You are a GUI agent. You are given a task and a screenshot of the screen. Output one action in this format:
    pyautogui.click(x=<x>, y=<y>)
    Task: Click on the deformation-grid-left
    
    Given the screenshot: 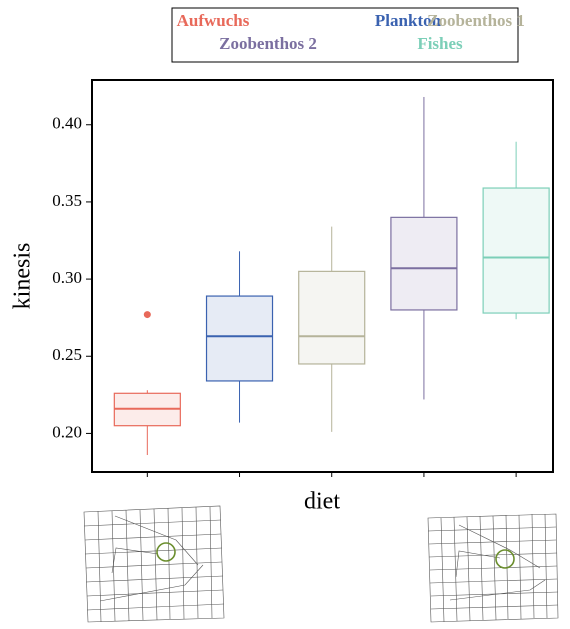 What is the action you would take?
    pyautogui.click(x=154, y=564)
    